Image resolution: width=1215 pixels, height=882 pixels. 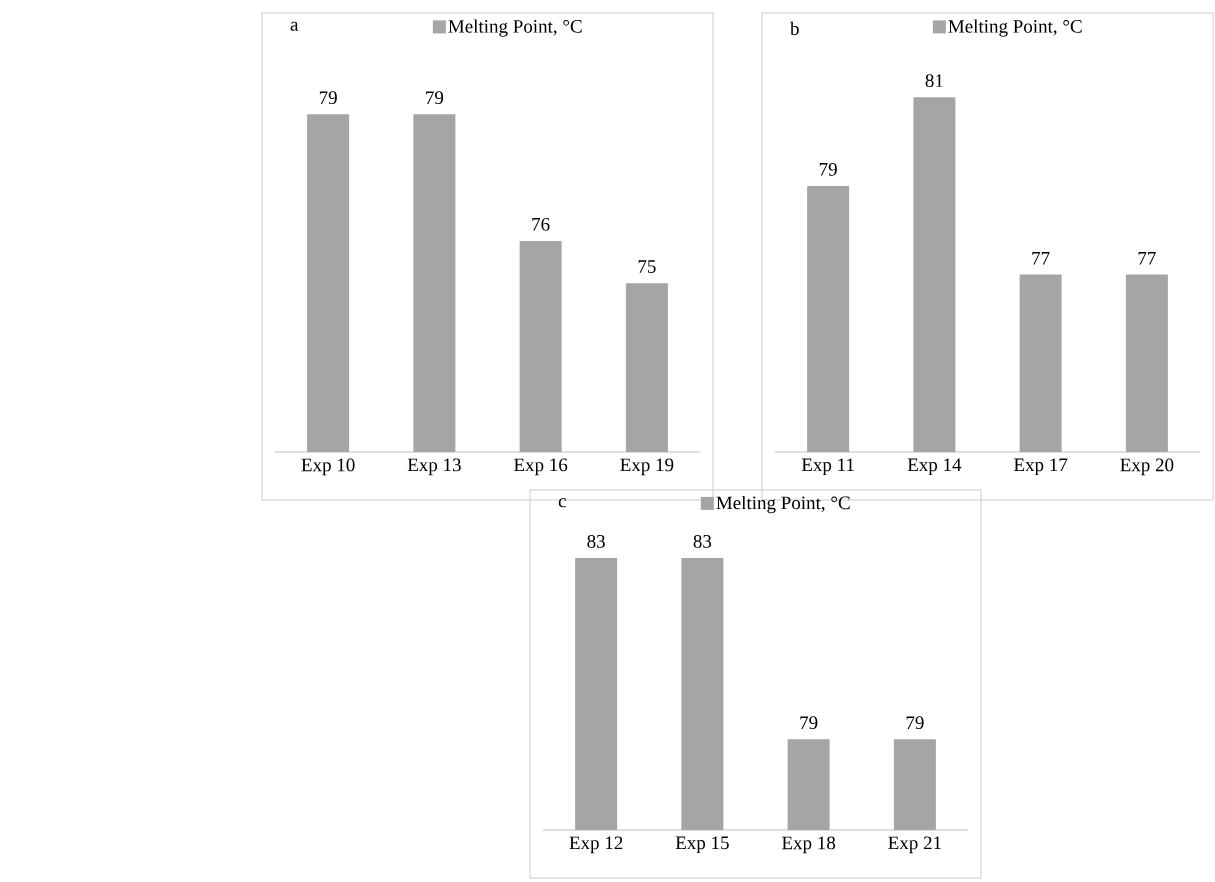 What do you see at coordinates (827, 467) in the screenshot?
I see `x-tick-label: Exp 11` at bounding box center [827, 467].